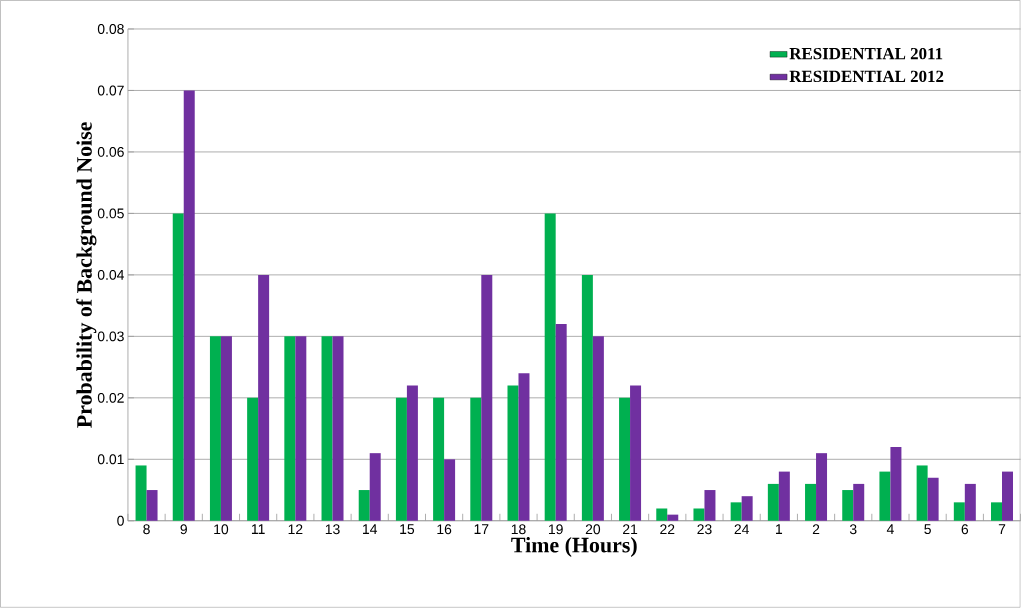 The height and width of the screenshot is (608, 1021). I want to click on x-tick-label: 5, so click(927, 529).